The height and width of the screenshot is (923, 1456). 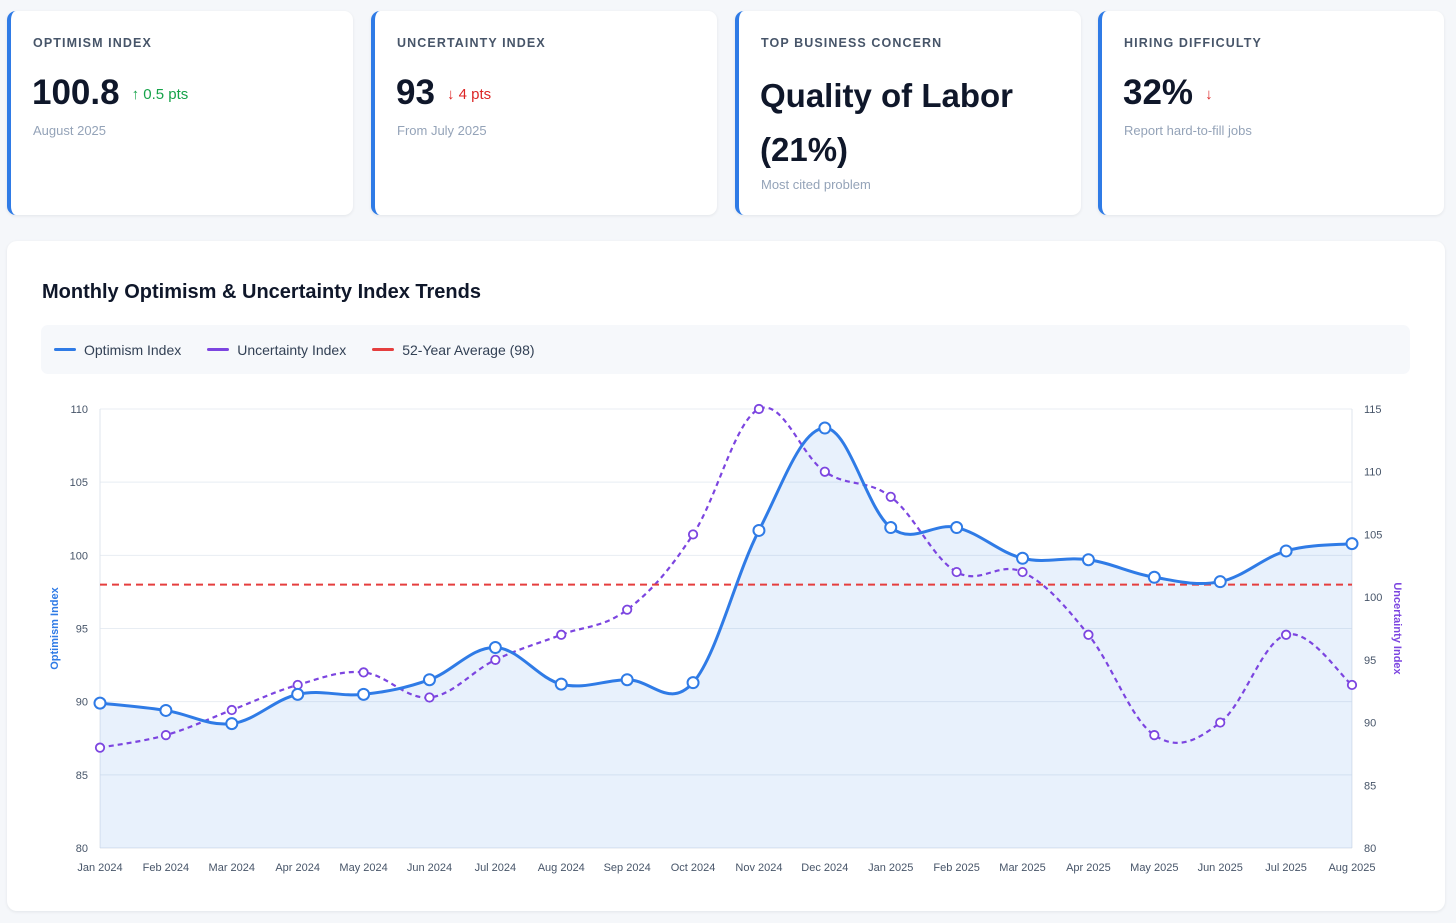 What do you see at coordinates (443, 93) in the screenshot?
I see `card-value: 93 ↓ 4 pts` at bounding box center [443, 93].